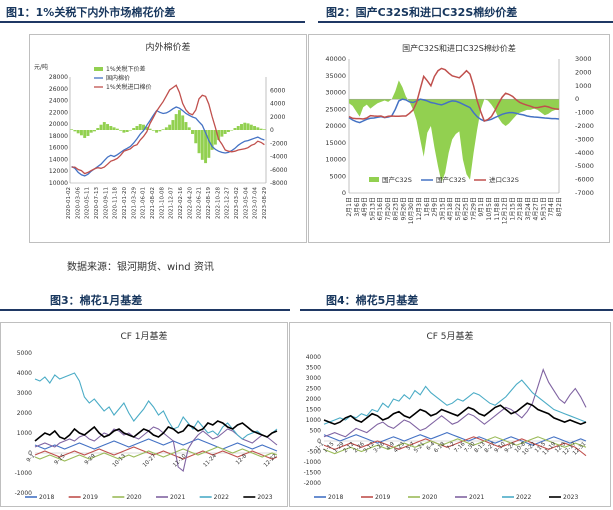 Image resolution: width=613 pixels, height=510 pixels. What do you see at coordinates (583, 72) in the screenshot?
I see `chart2-right-tick: 2000` at bounding box center [583, 72].